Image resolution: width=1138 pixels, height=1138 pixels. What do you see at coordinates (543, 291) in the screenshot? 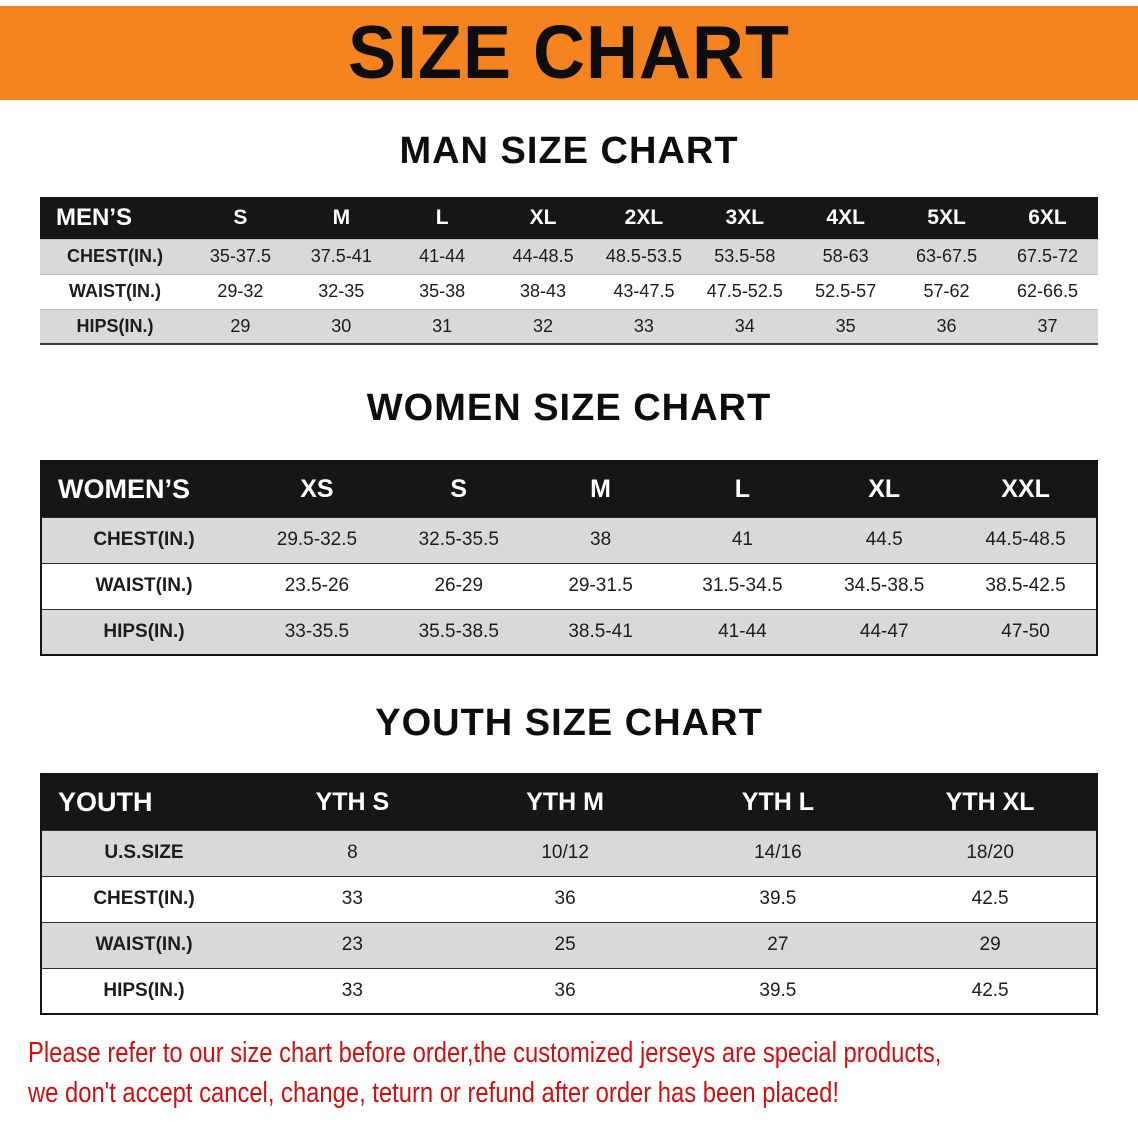
I see `size-value: 38-43` at bounding box center [543, 291].